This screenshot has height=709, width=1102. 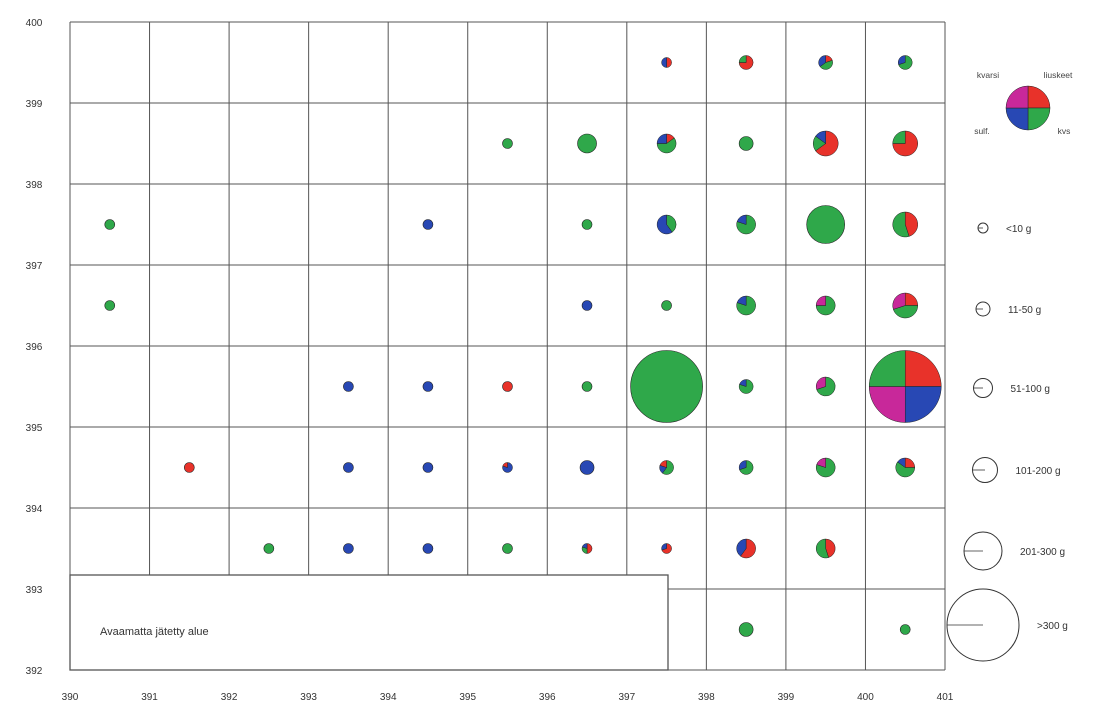 I want to click on y-tick-label: 399, so click(x=34, y=104).